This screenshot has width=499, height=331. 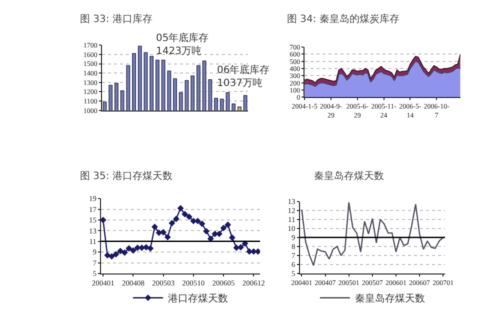 What do you see at coordinates (126, 176) in the screenshot?
I see `chart-title: 图 35: 港口存煤天数` at bounding box center [126, 176].